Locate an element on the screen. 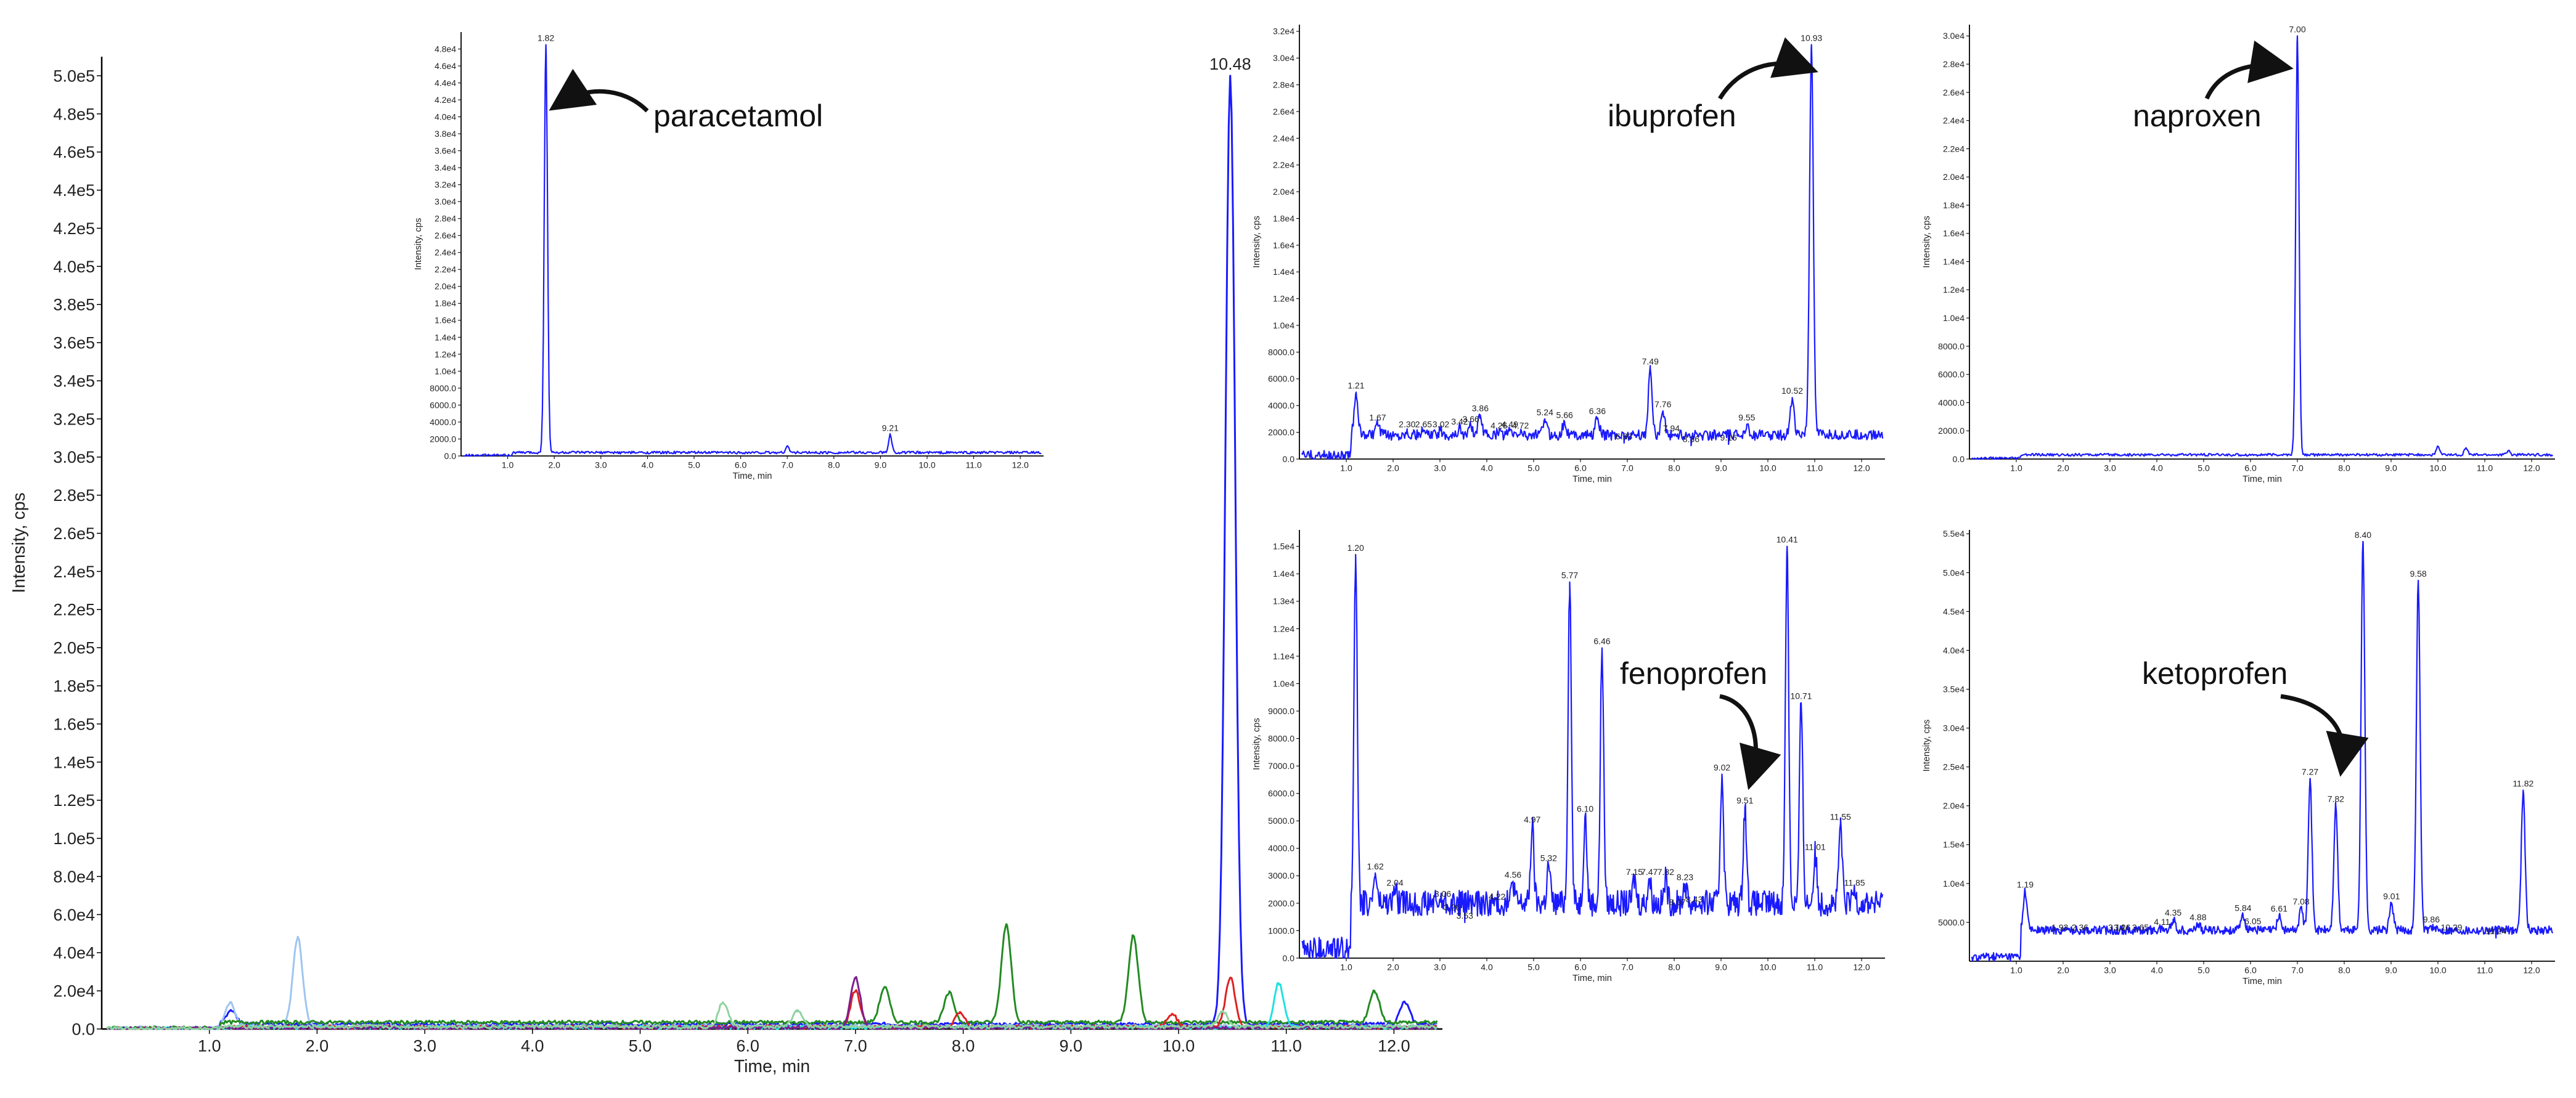 Image resolution: width=2576 pixels, height=1098 pixels. y-tick-label: 3.5e4 is located at coordinates (1954, 689).